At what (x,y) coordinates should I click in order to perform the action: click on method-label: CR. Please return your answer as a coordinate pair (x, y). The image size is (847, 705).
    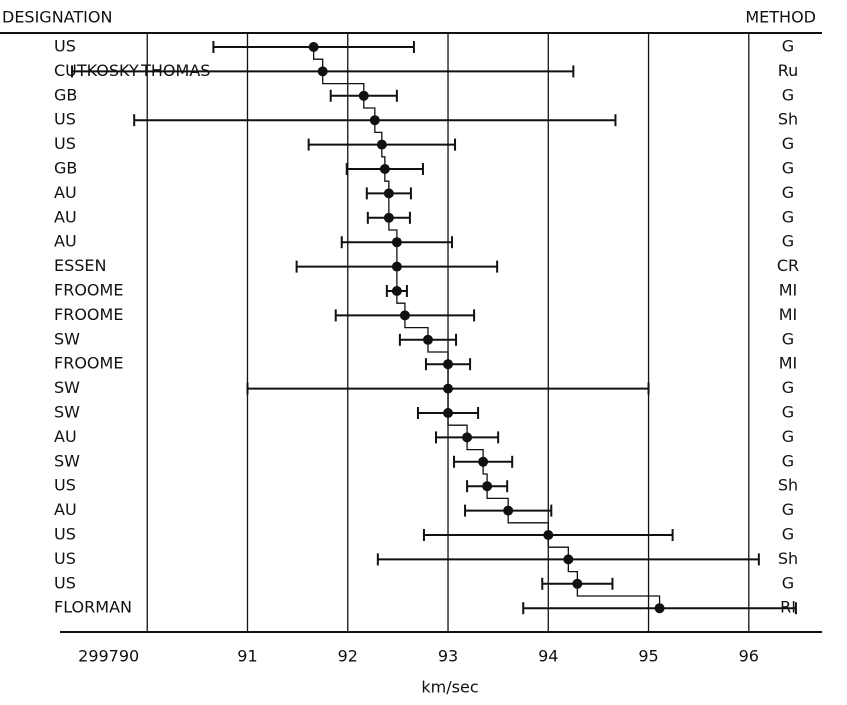
    Looking at the image, I should click on (788, 265).